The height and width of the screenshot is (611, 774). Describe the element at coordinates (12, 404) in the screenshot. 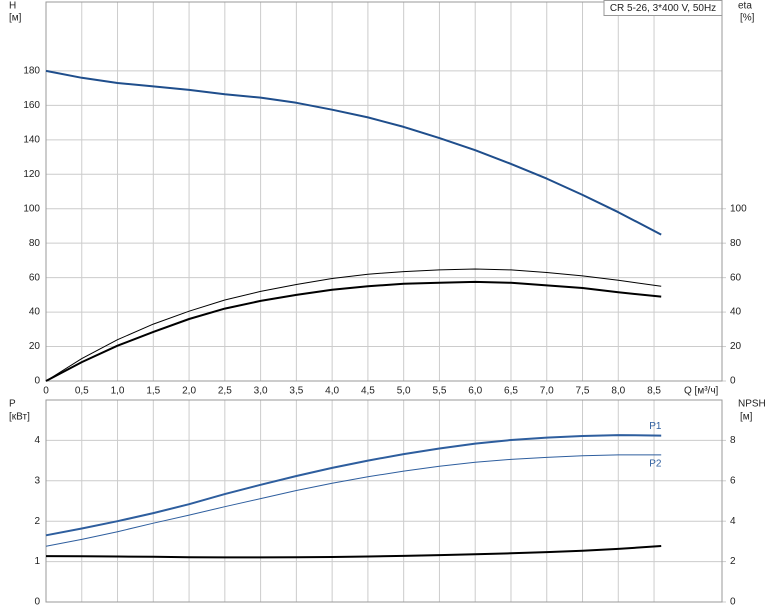

I see `y-axis-label: P` at that location.